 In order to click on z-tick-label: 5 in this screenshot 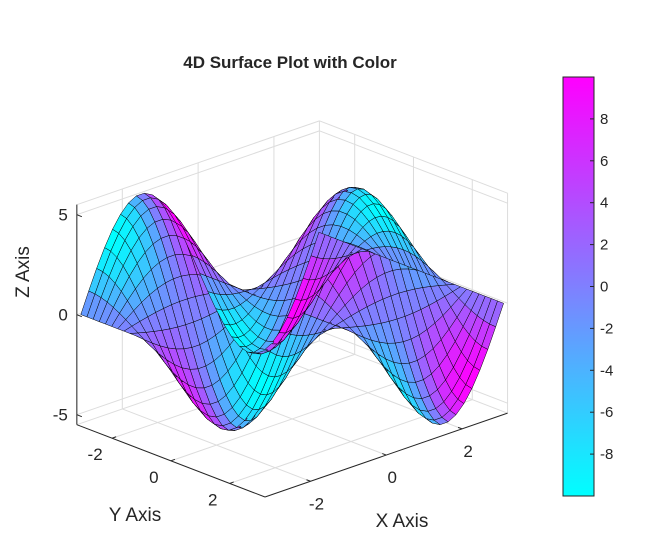, I will do `click(62, 215)`.